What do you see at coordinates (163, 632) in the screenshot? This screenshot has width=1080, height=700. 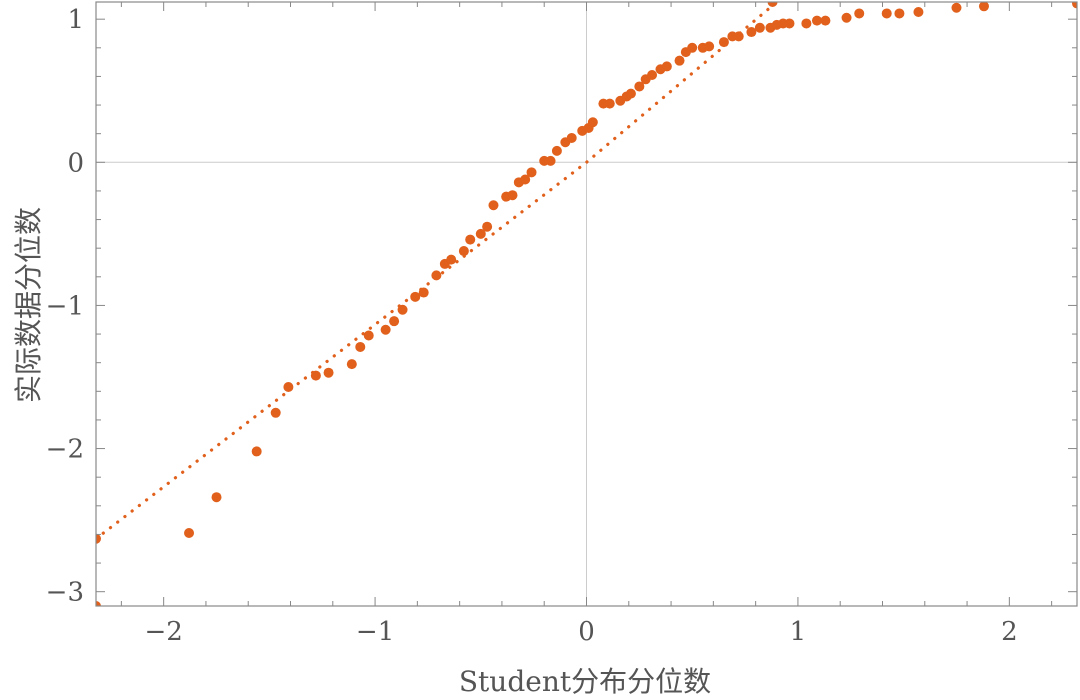 I see `x-tick-label: −2` at bounding box center [163, 632].